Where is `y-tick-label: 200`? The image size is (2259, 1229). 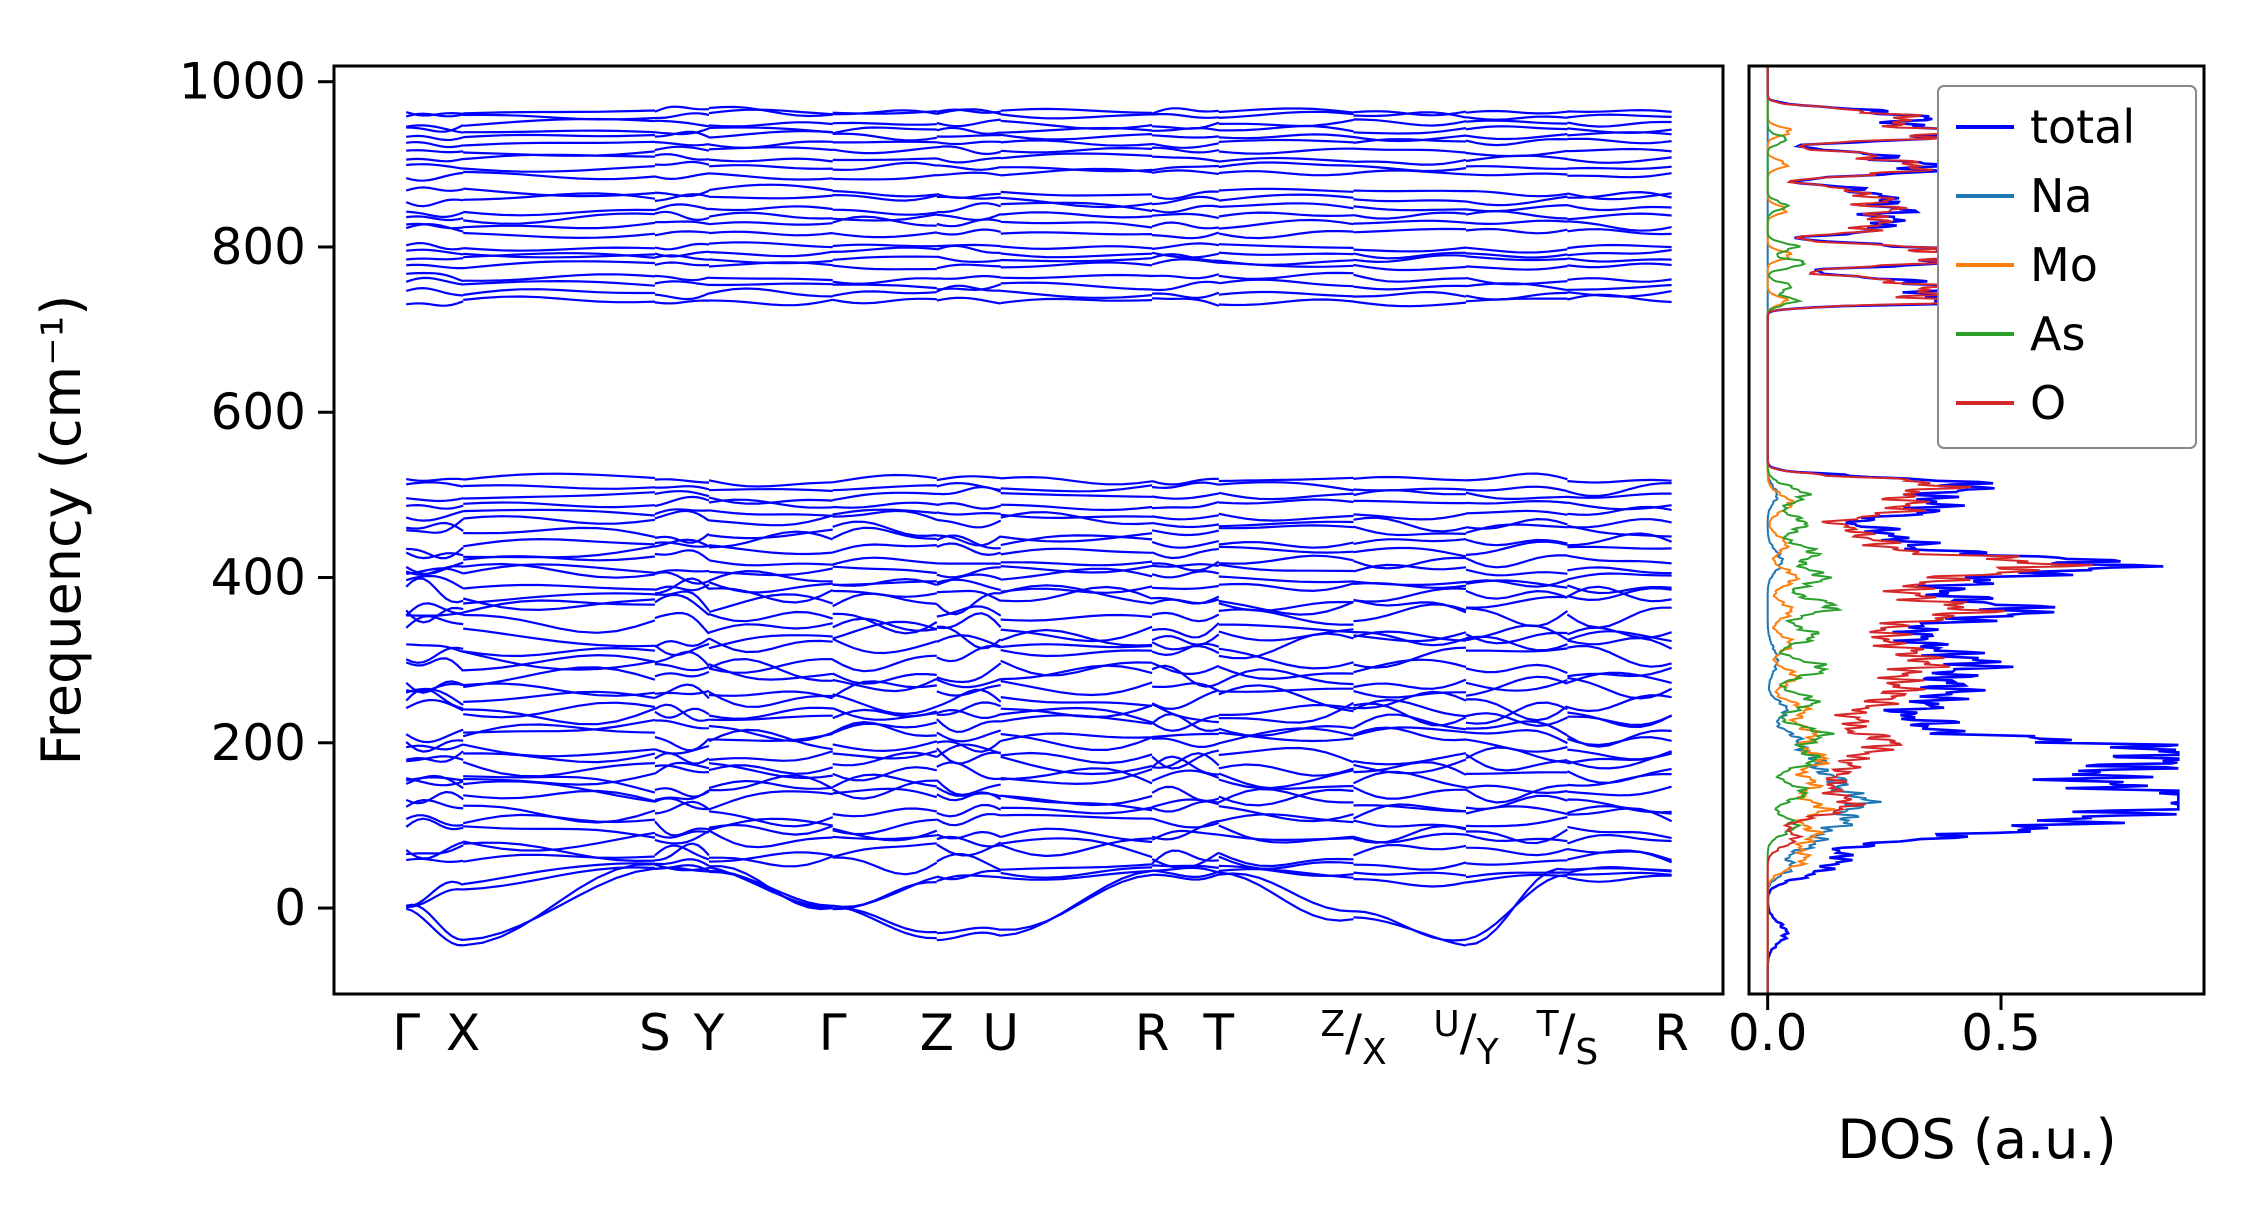 y-tick-label: 200 is located at coordinates (258, 743).